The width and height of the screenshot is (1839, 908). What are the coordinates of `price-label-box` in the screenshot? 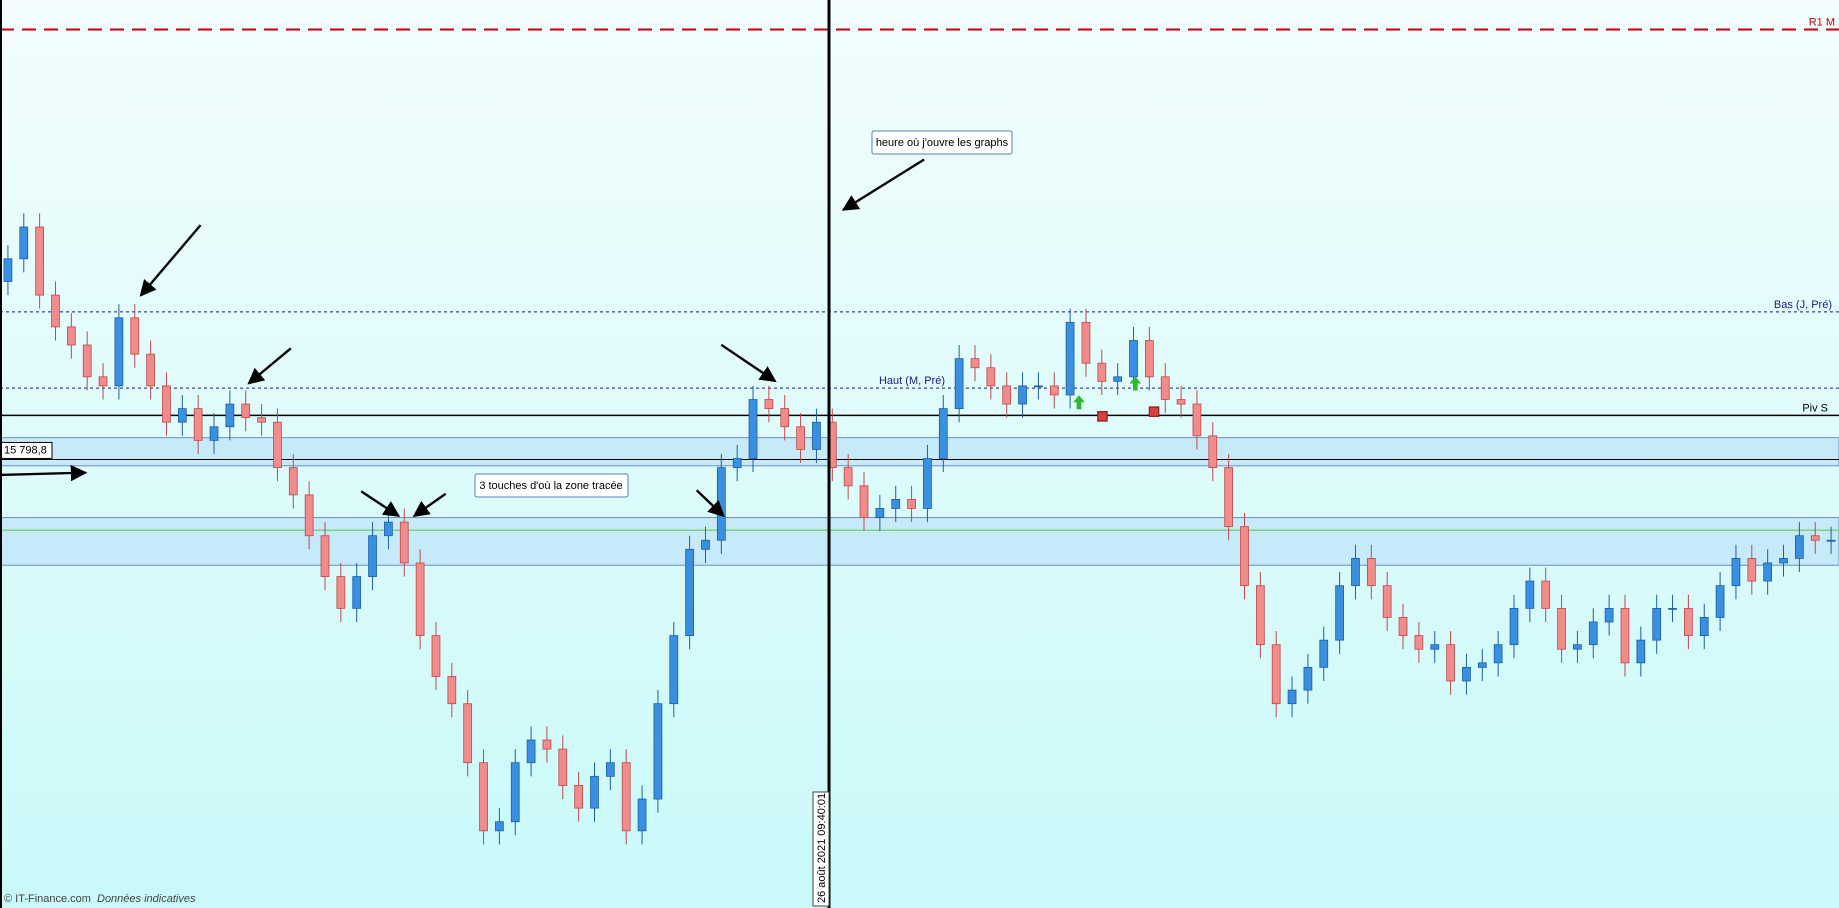 It's located at (26, 450).